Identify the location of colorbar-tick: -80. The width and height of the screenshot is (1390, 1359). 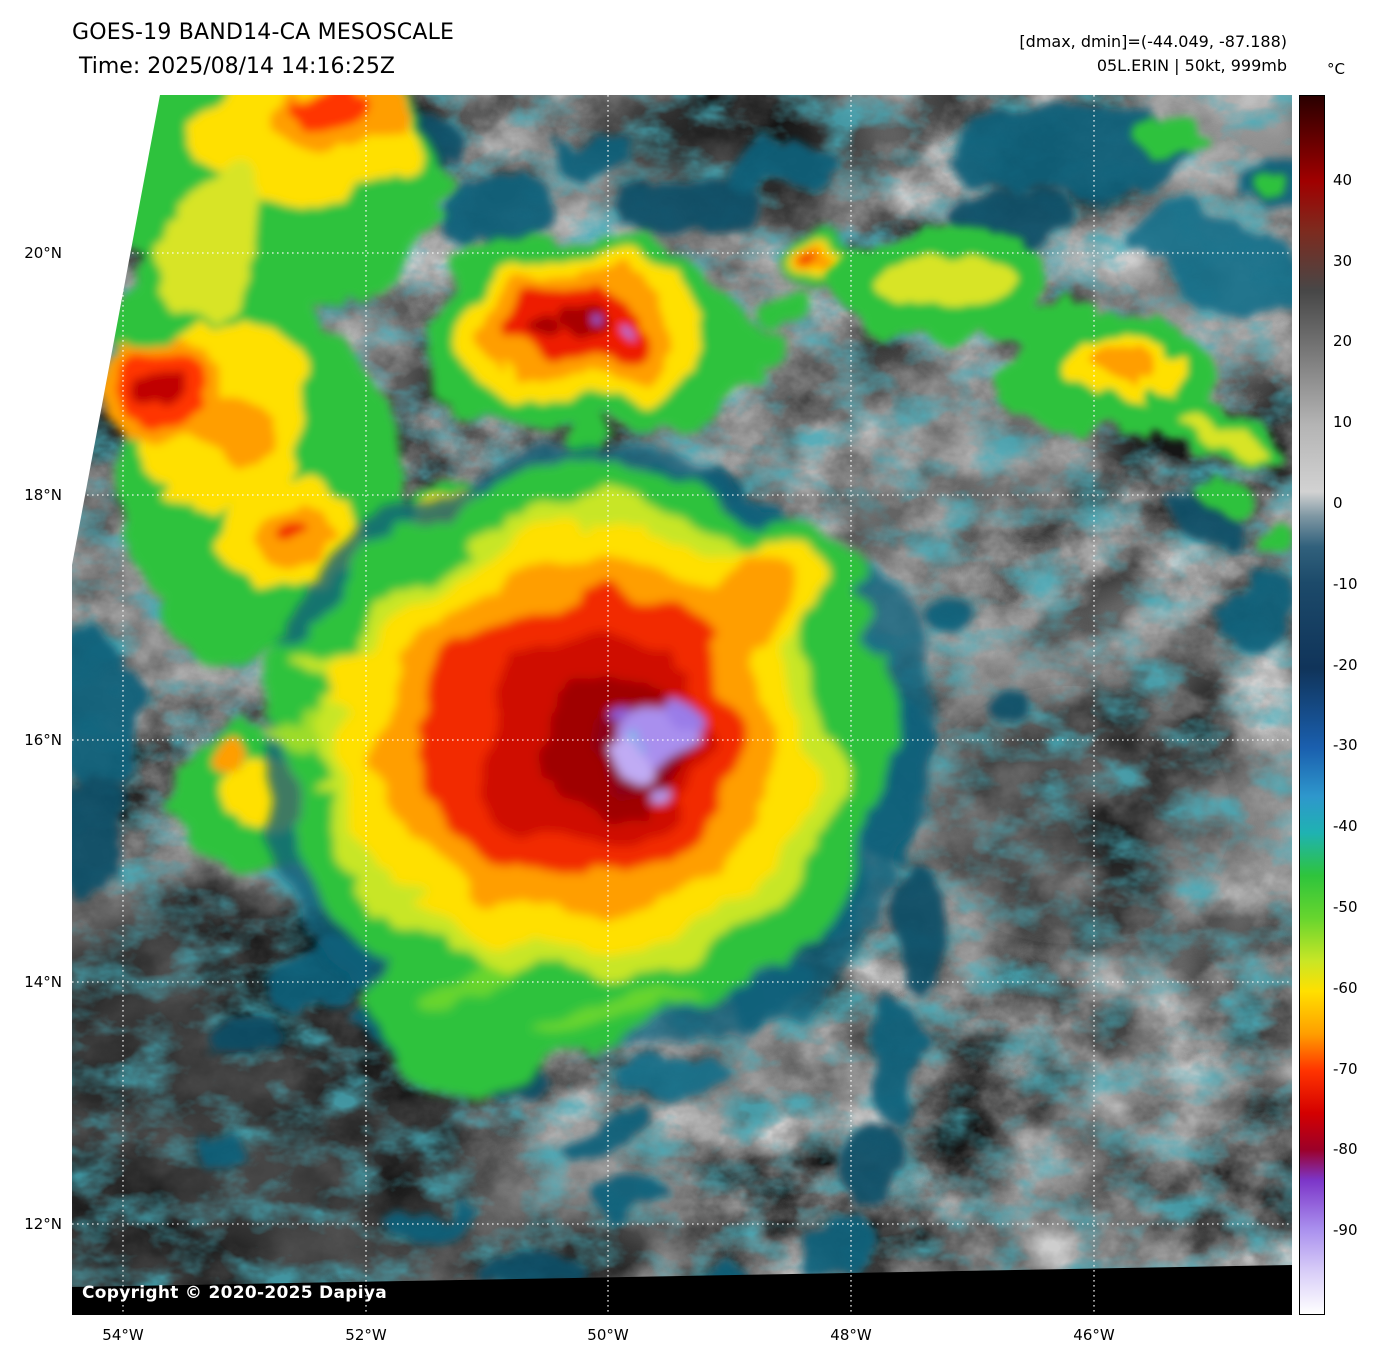
(1345, 1149).